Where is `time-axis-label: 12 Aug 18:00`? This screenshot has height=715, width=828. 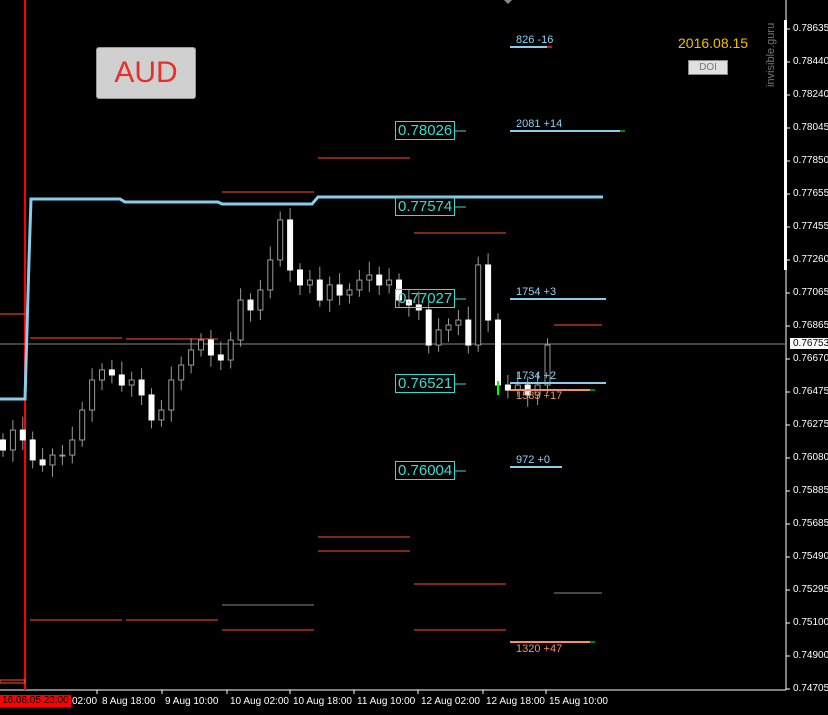 time-axis-label: 12 Aug 18:00 is located at coordinates (515, 701).